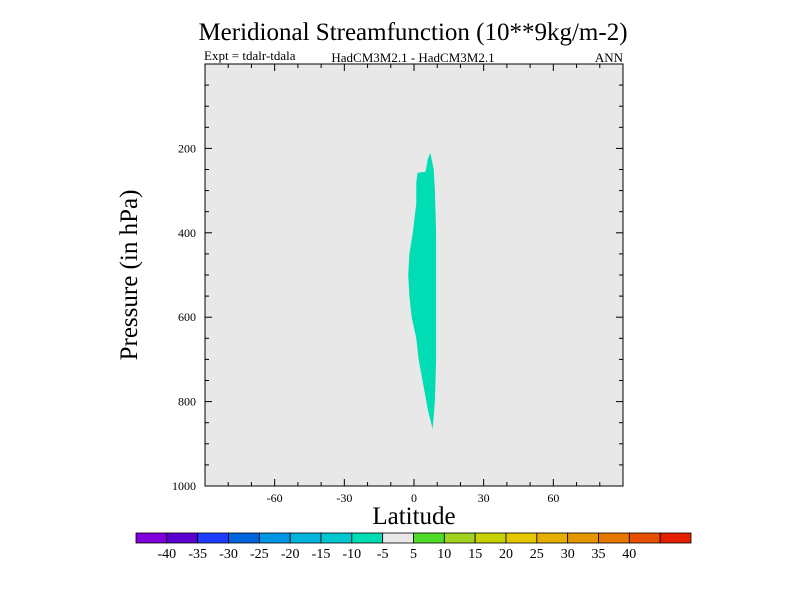 The height and width of the screenshot is (600, 800). I want to click on colorbar-label: 5, so click(413, 554).